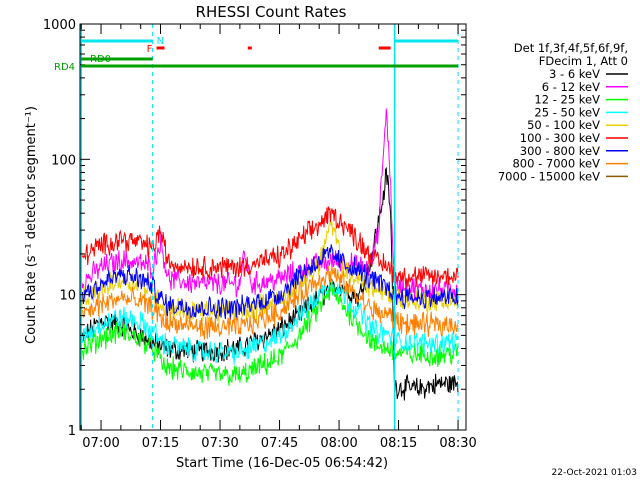 The width and height of the screenshot is (640, 480). I want to click on x-tick-label-1: 07:15, so click(160, 443).